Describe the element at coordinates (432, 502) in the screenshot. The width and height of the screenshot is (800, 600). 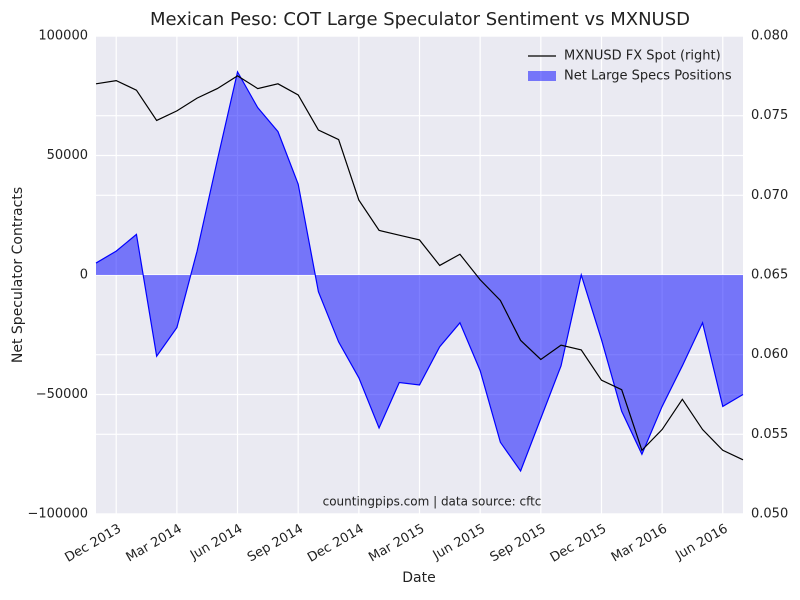
I see `annotation: countingpips.com | data source: cftc` at that location.